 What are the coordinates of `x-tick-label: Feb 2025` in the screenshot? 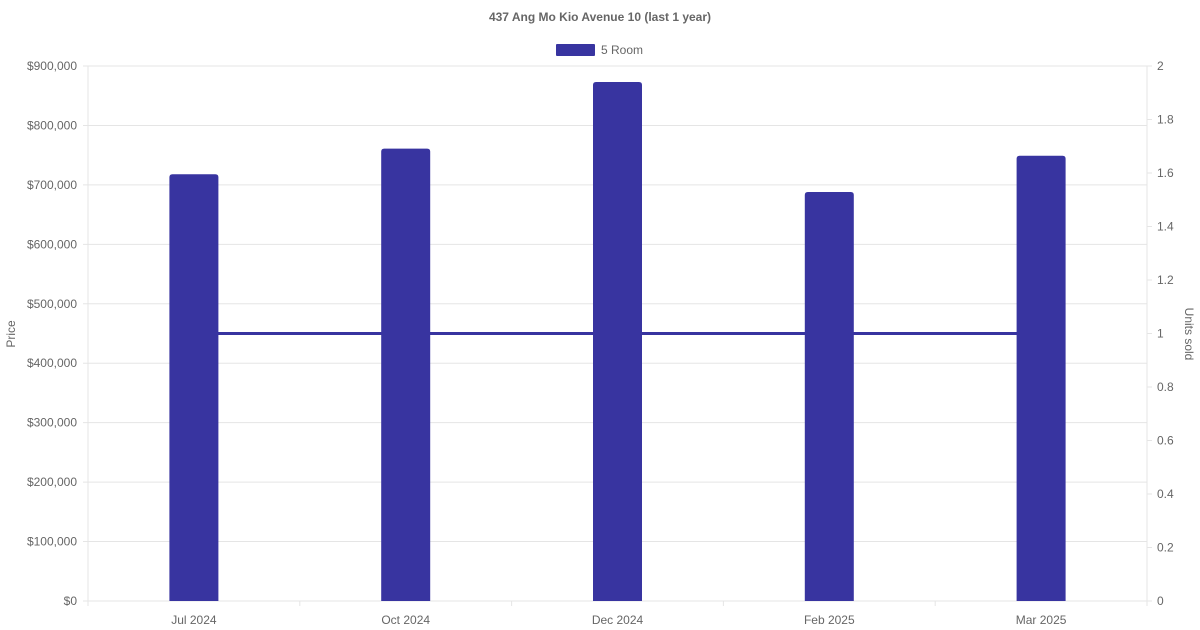 It's located at (829, 620).